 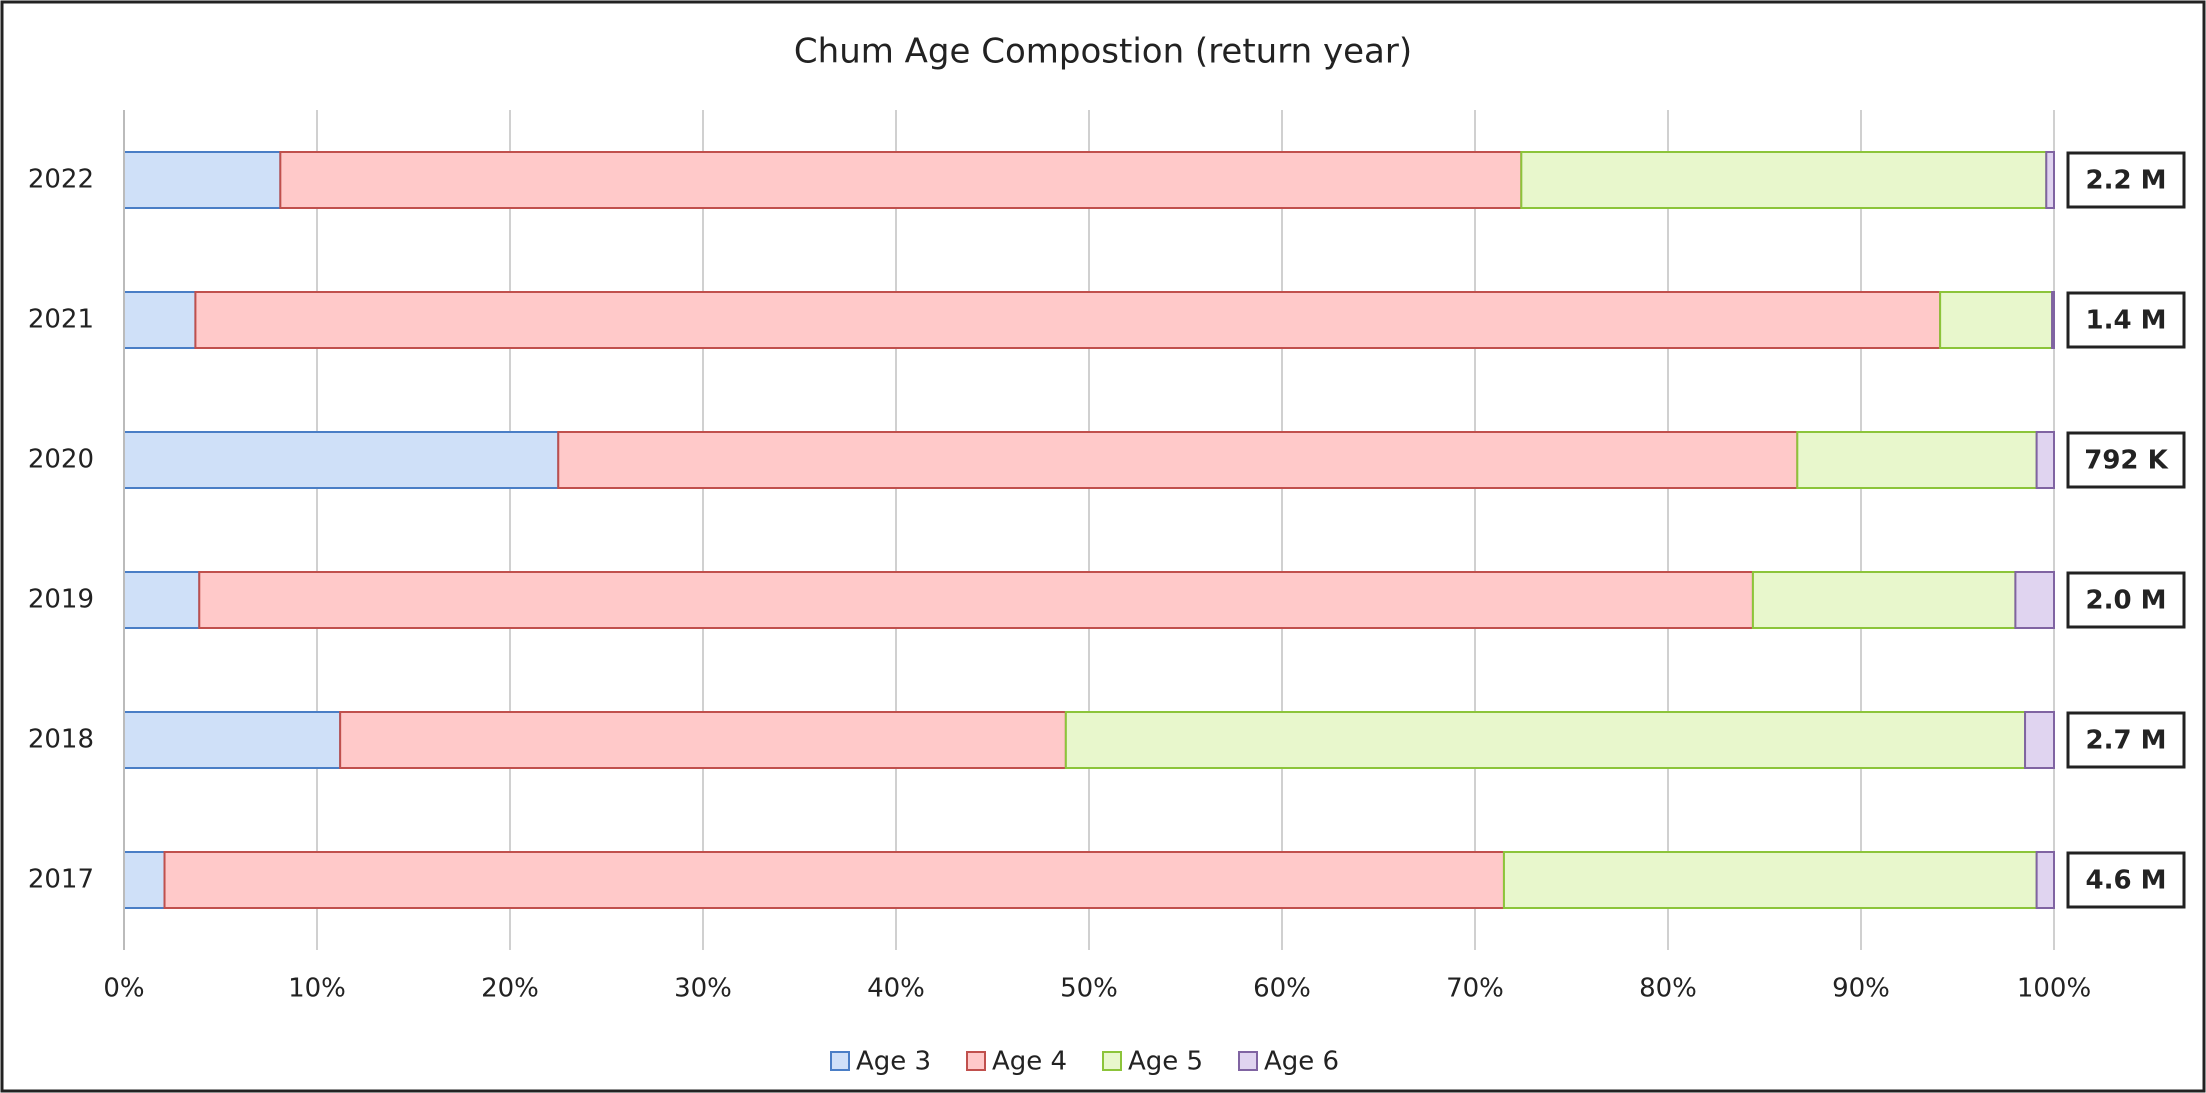 I want to click on y-tick-label: 2022, so click(x=61, y=180).